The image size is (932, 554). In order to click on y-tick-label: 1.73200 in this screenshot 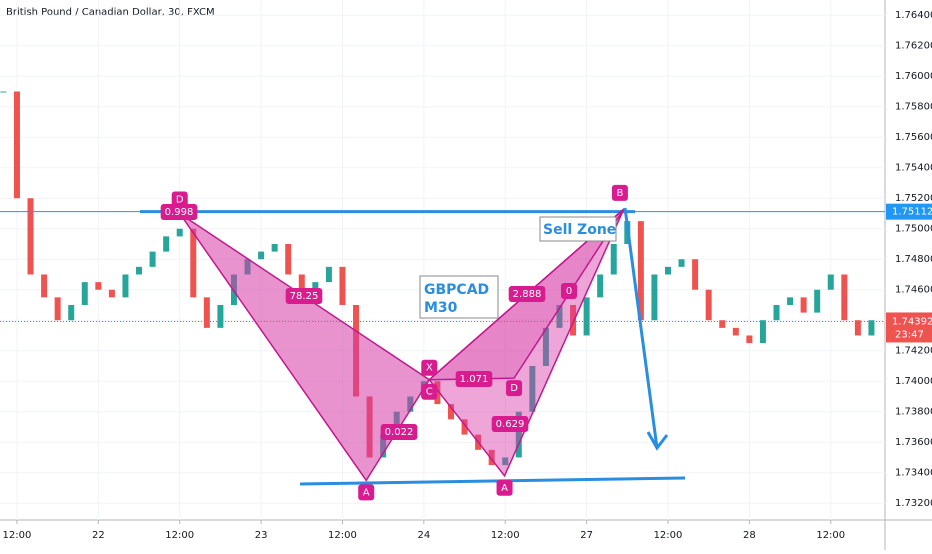, I will do `click(913, 503)`.